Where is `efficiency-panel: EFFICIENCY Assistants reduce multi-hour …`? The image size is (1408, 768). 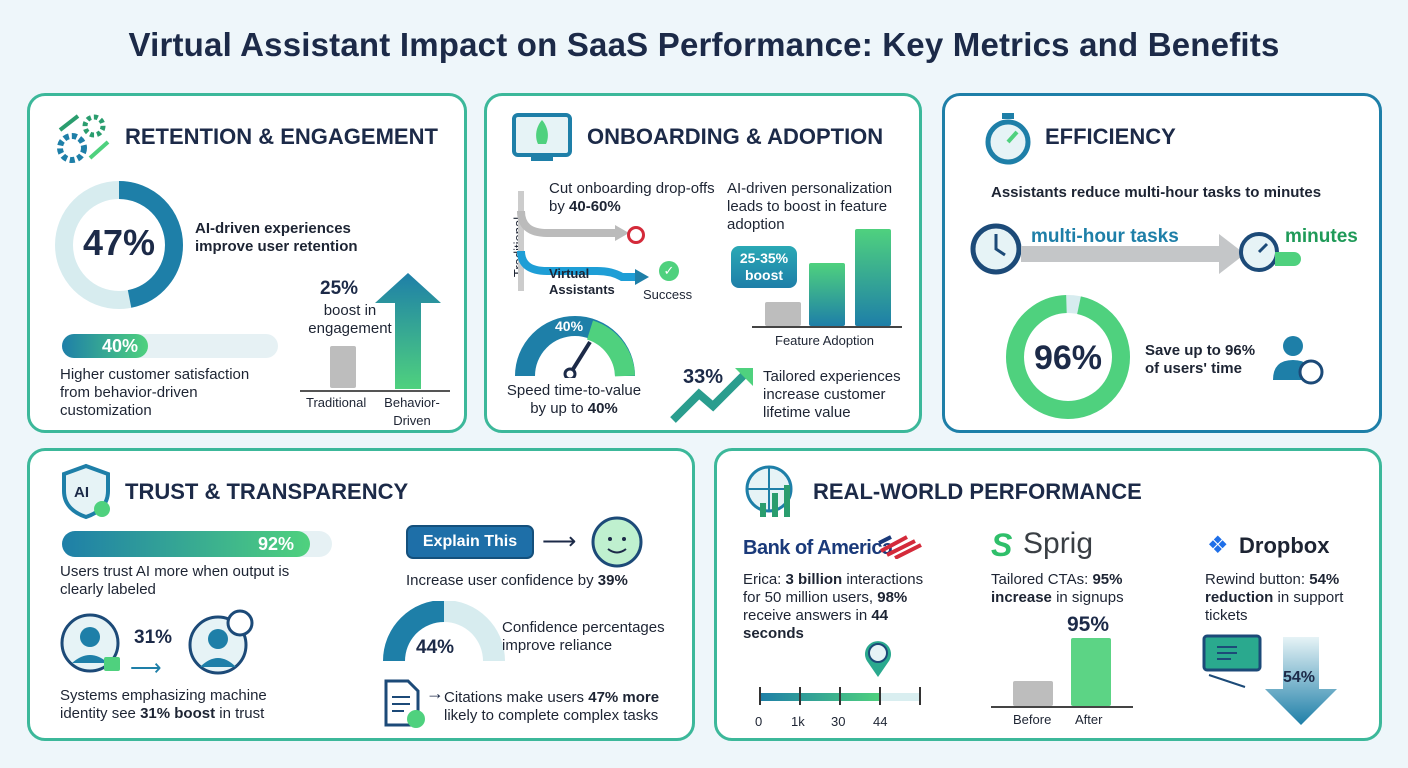
efficiency-panel: EFFICIENCY Assistants reduce multi-hour … is located at coordinates (1162, 263).